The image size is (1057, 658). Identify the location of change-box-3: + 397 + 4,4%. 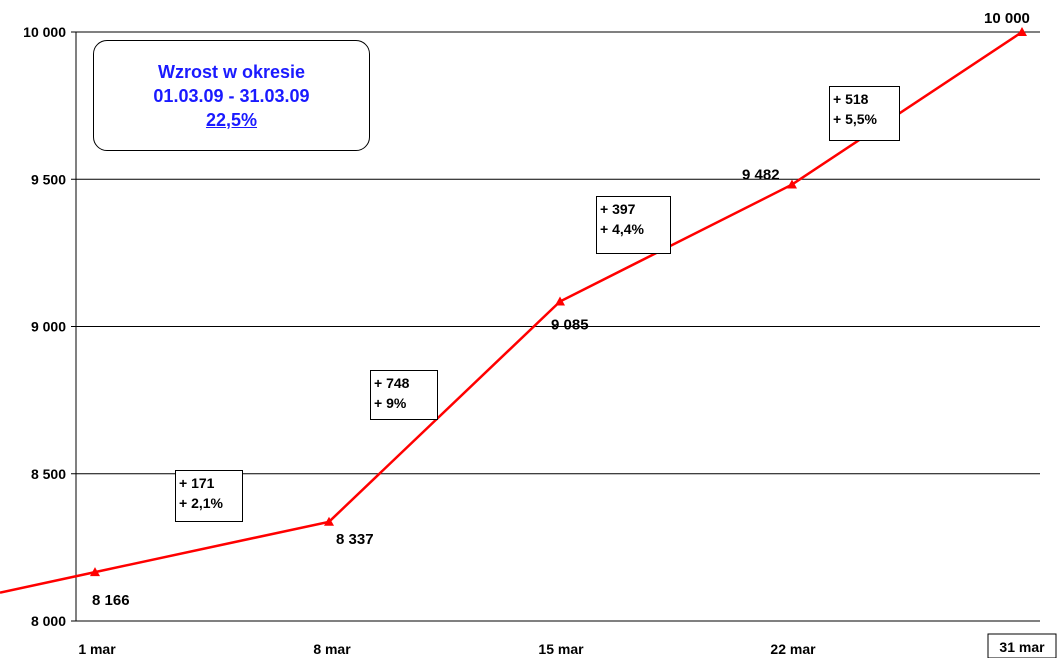
(633, 225).